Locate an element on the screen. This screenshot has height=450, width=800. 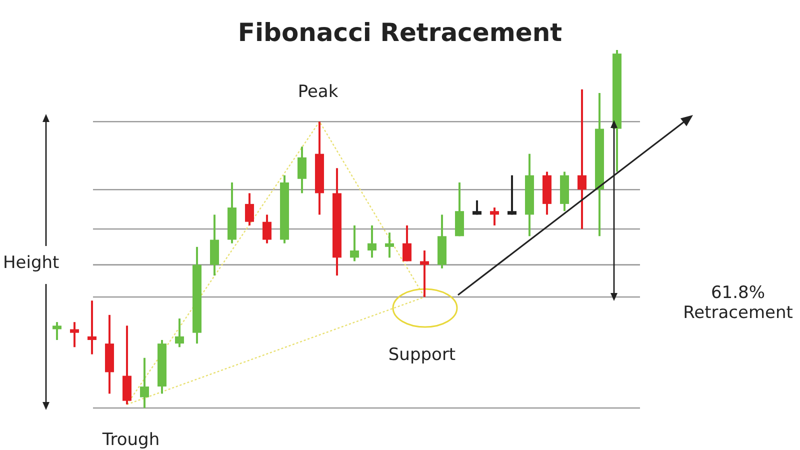
annotation: Peak is located at coordinates (318, 92).